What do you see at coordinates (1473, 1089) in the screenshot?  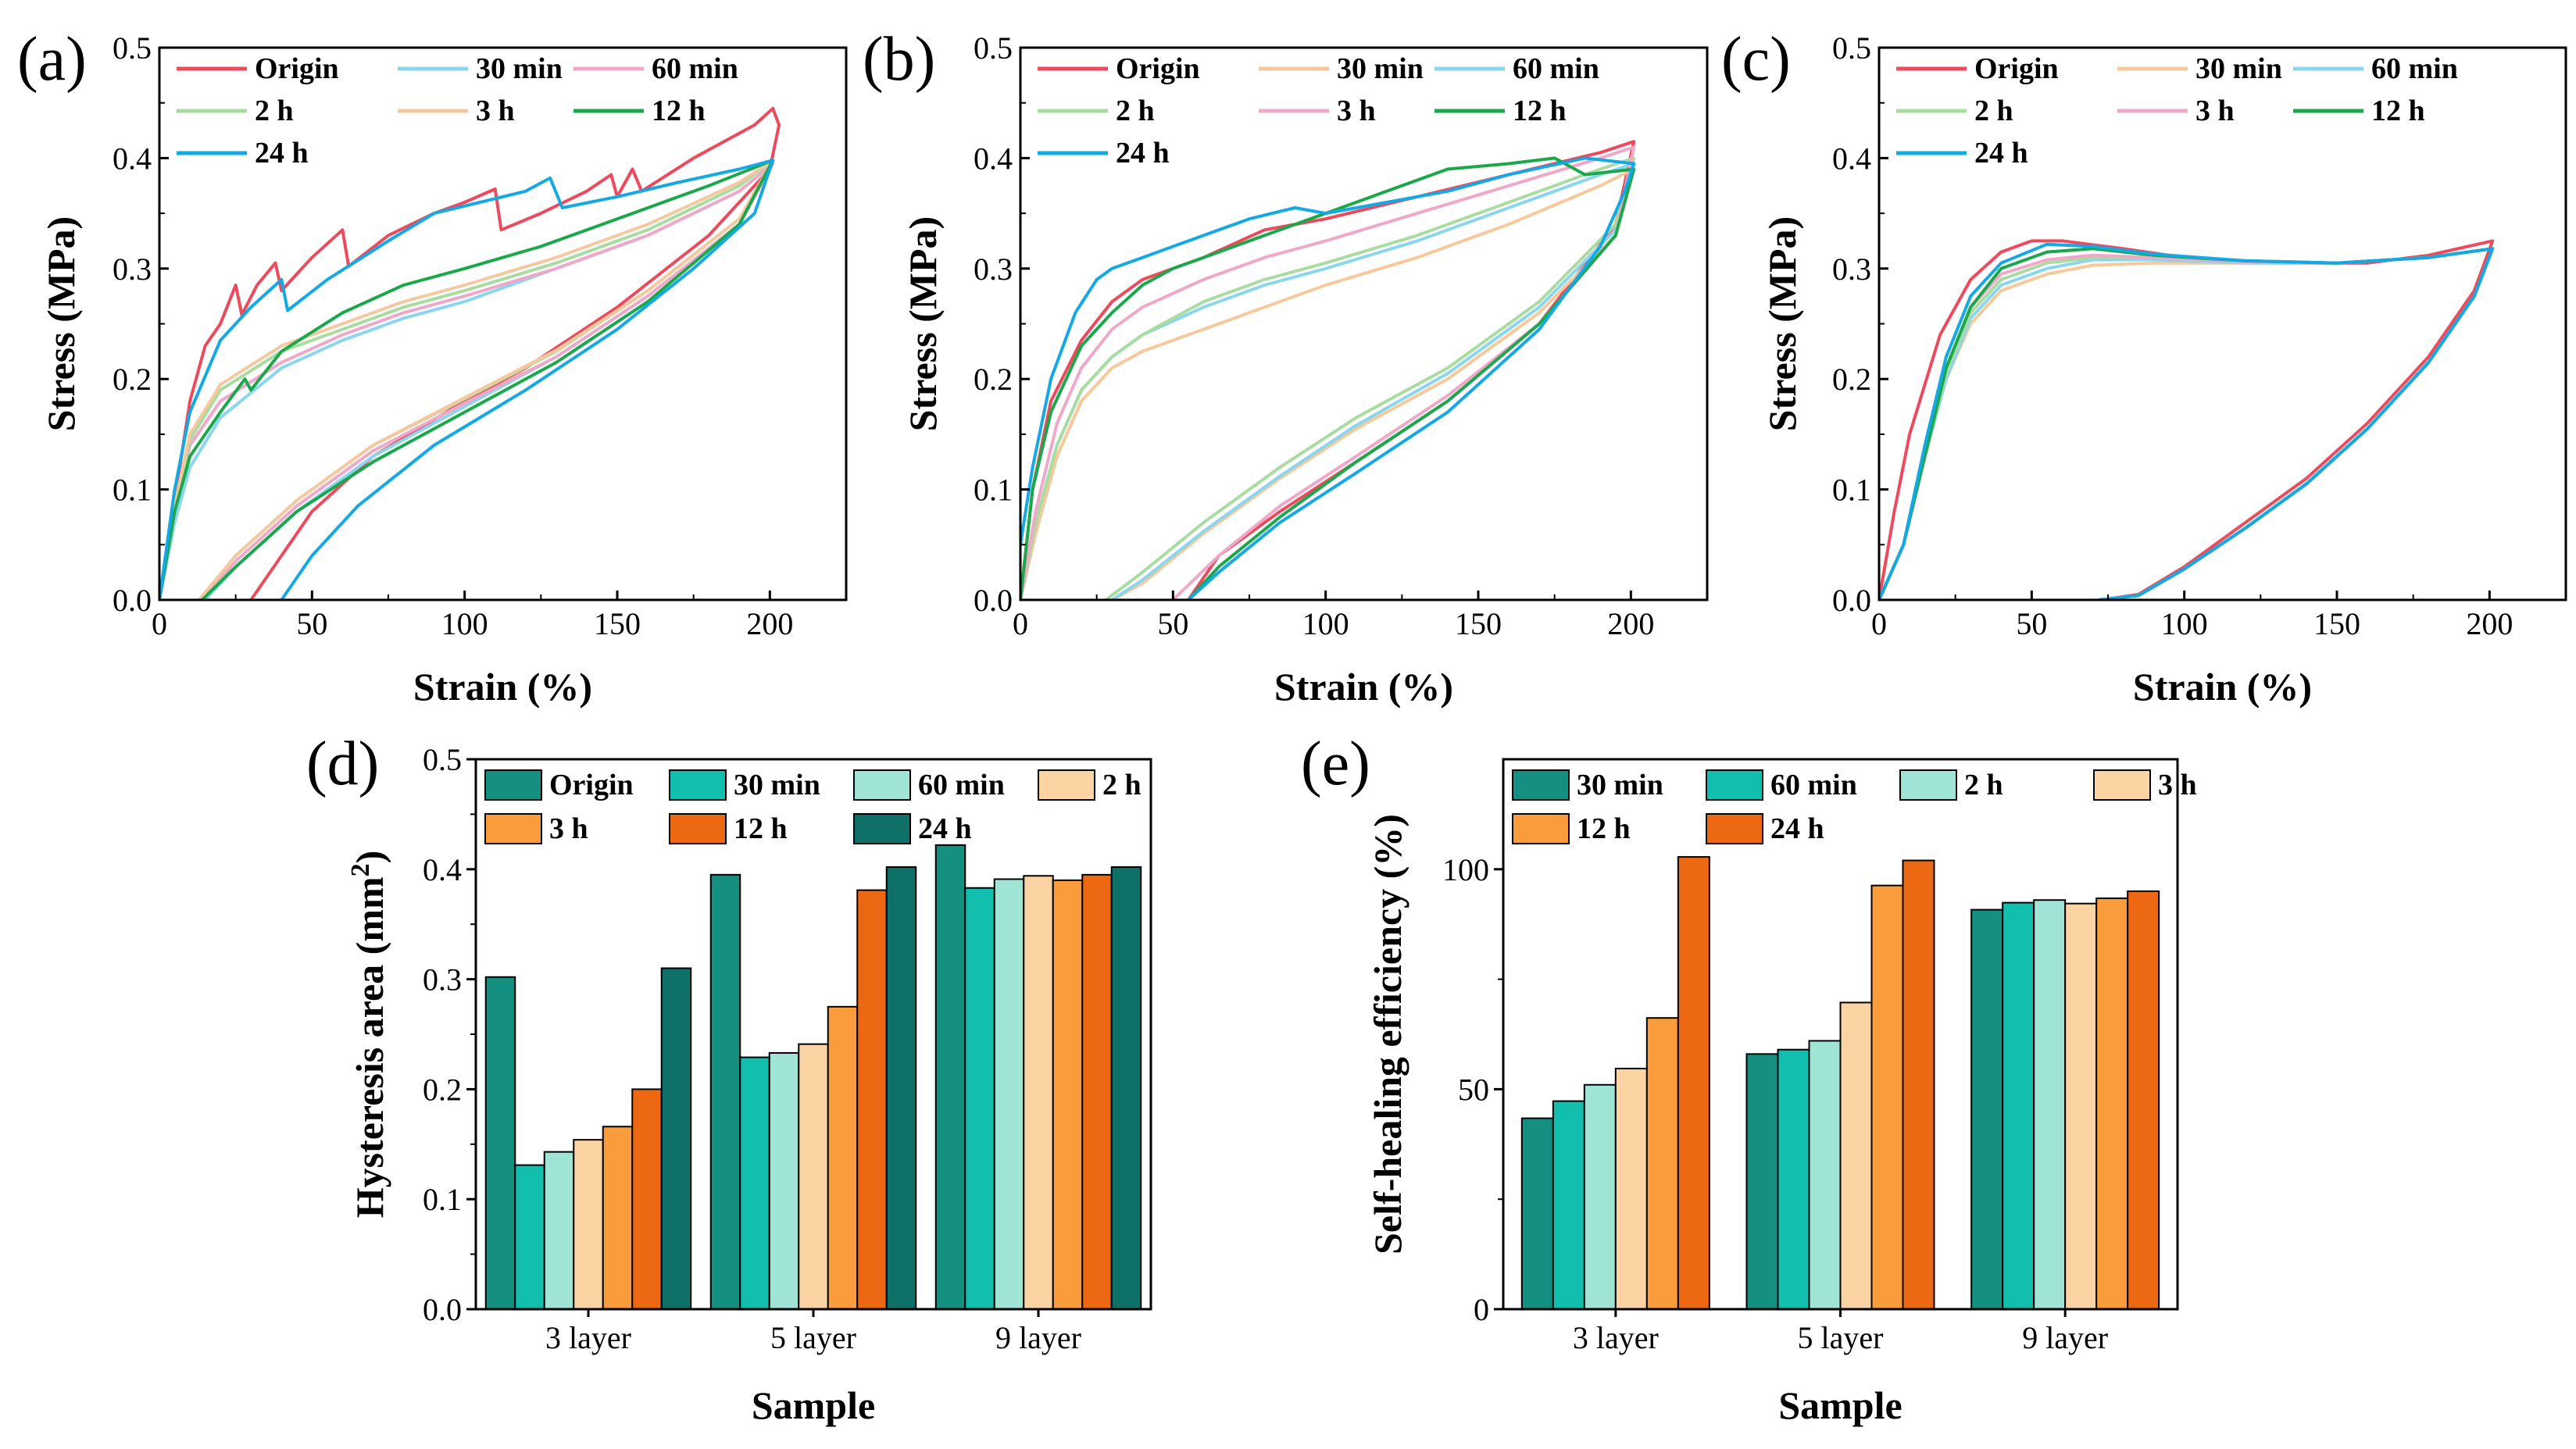 I see `y-tick-label: 50` at bounding box center [1473, 1089].